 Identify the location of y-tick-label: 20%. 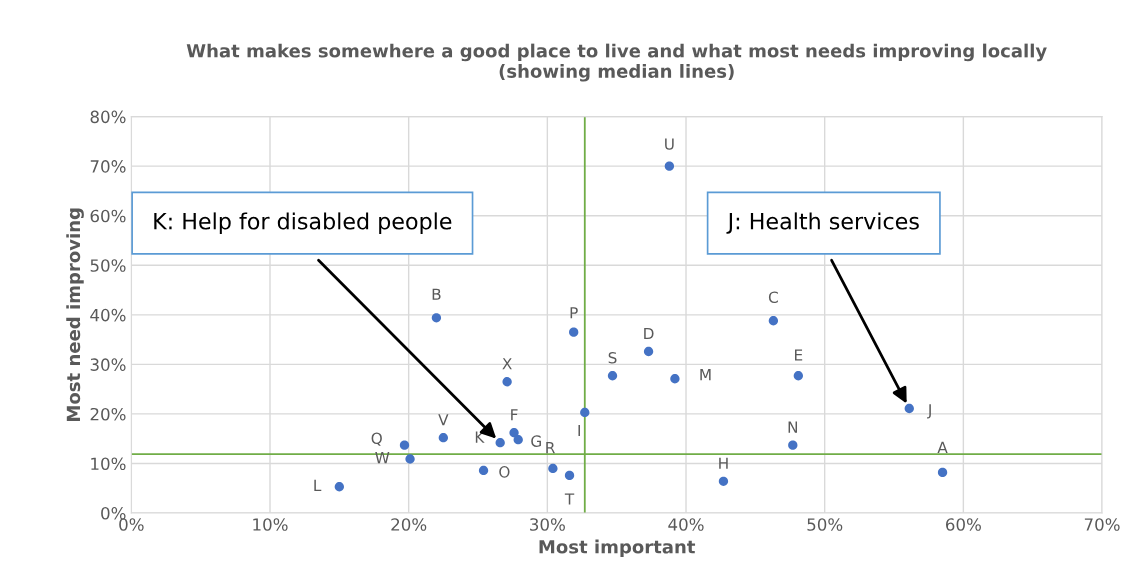
(108, 414).